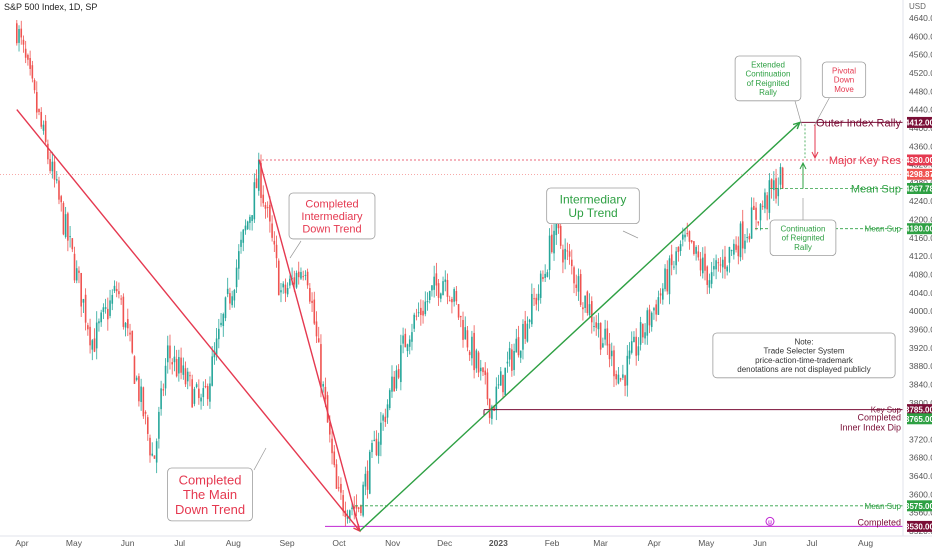 Image resolution: width=932 pixels, height=550 pixels. Describe the element at coordinates (918, 506) in the screenshot. I see `price-badge-text: 3575.00` at that location.